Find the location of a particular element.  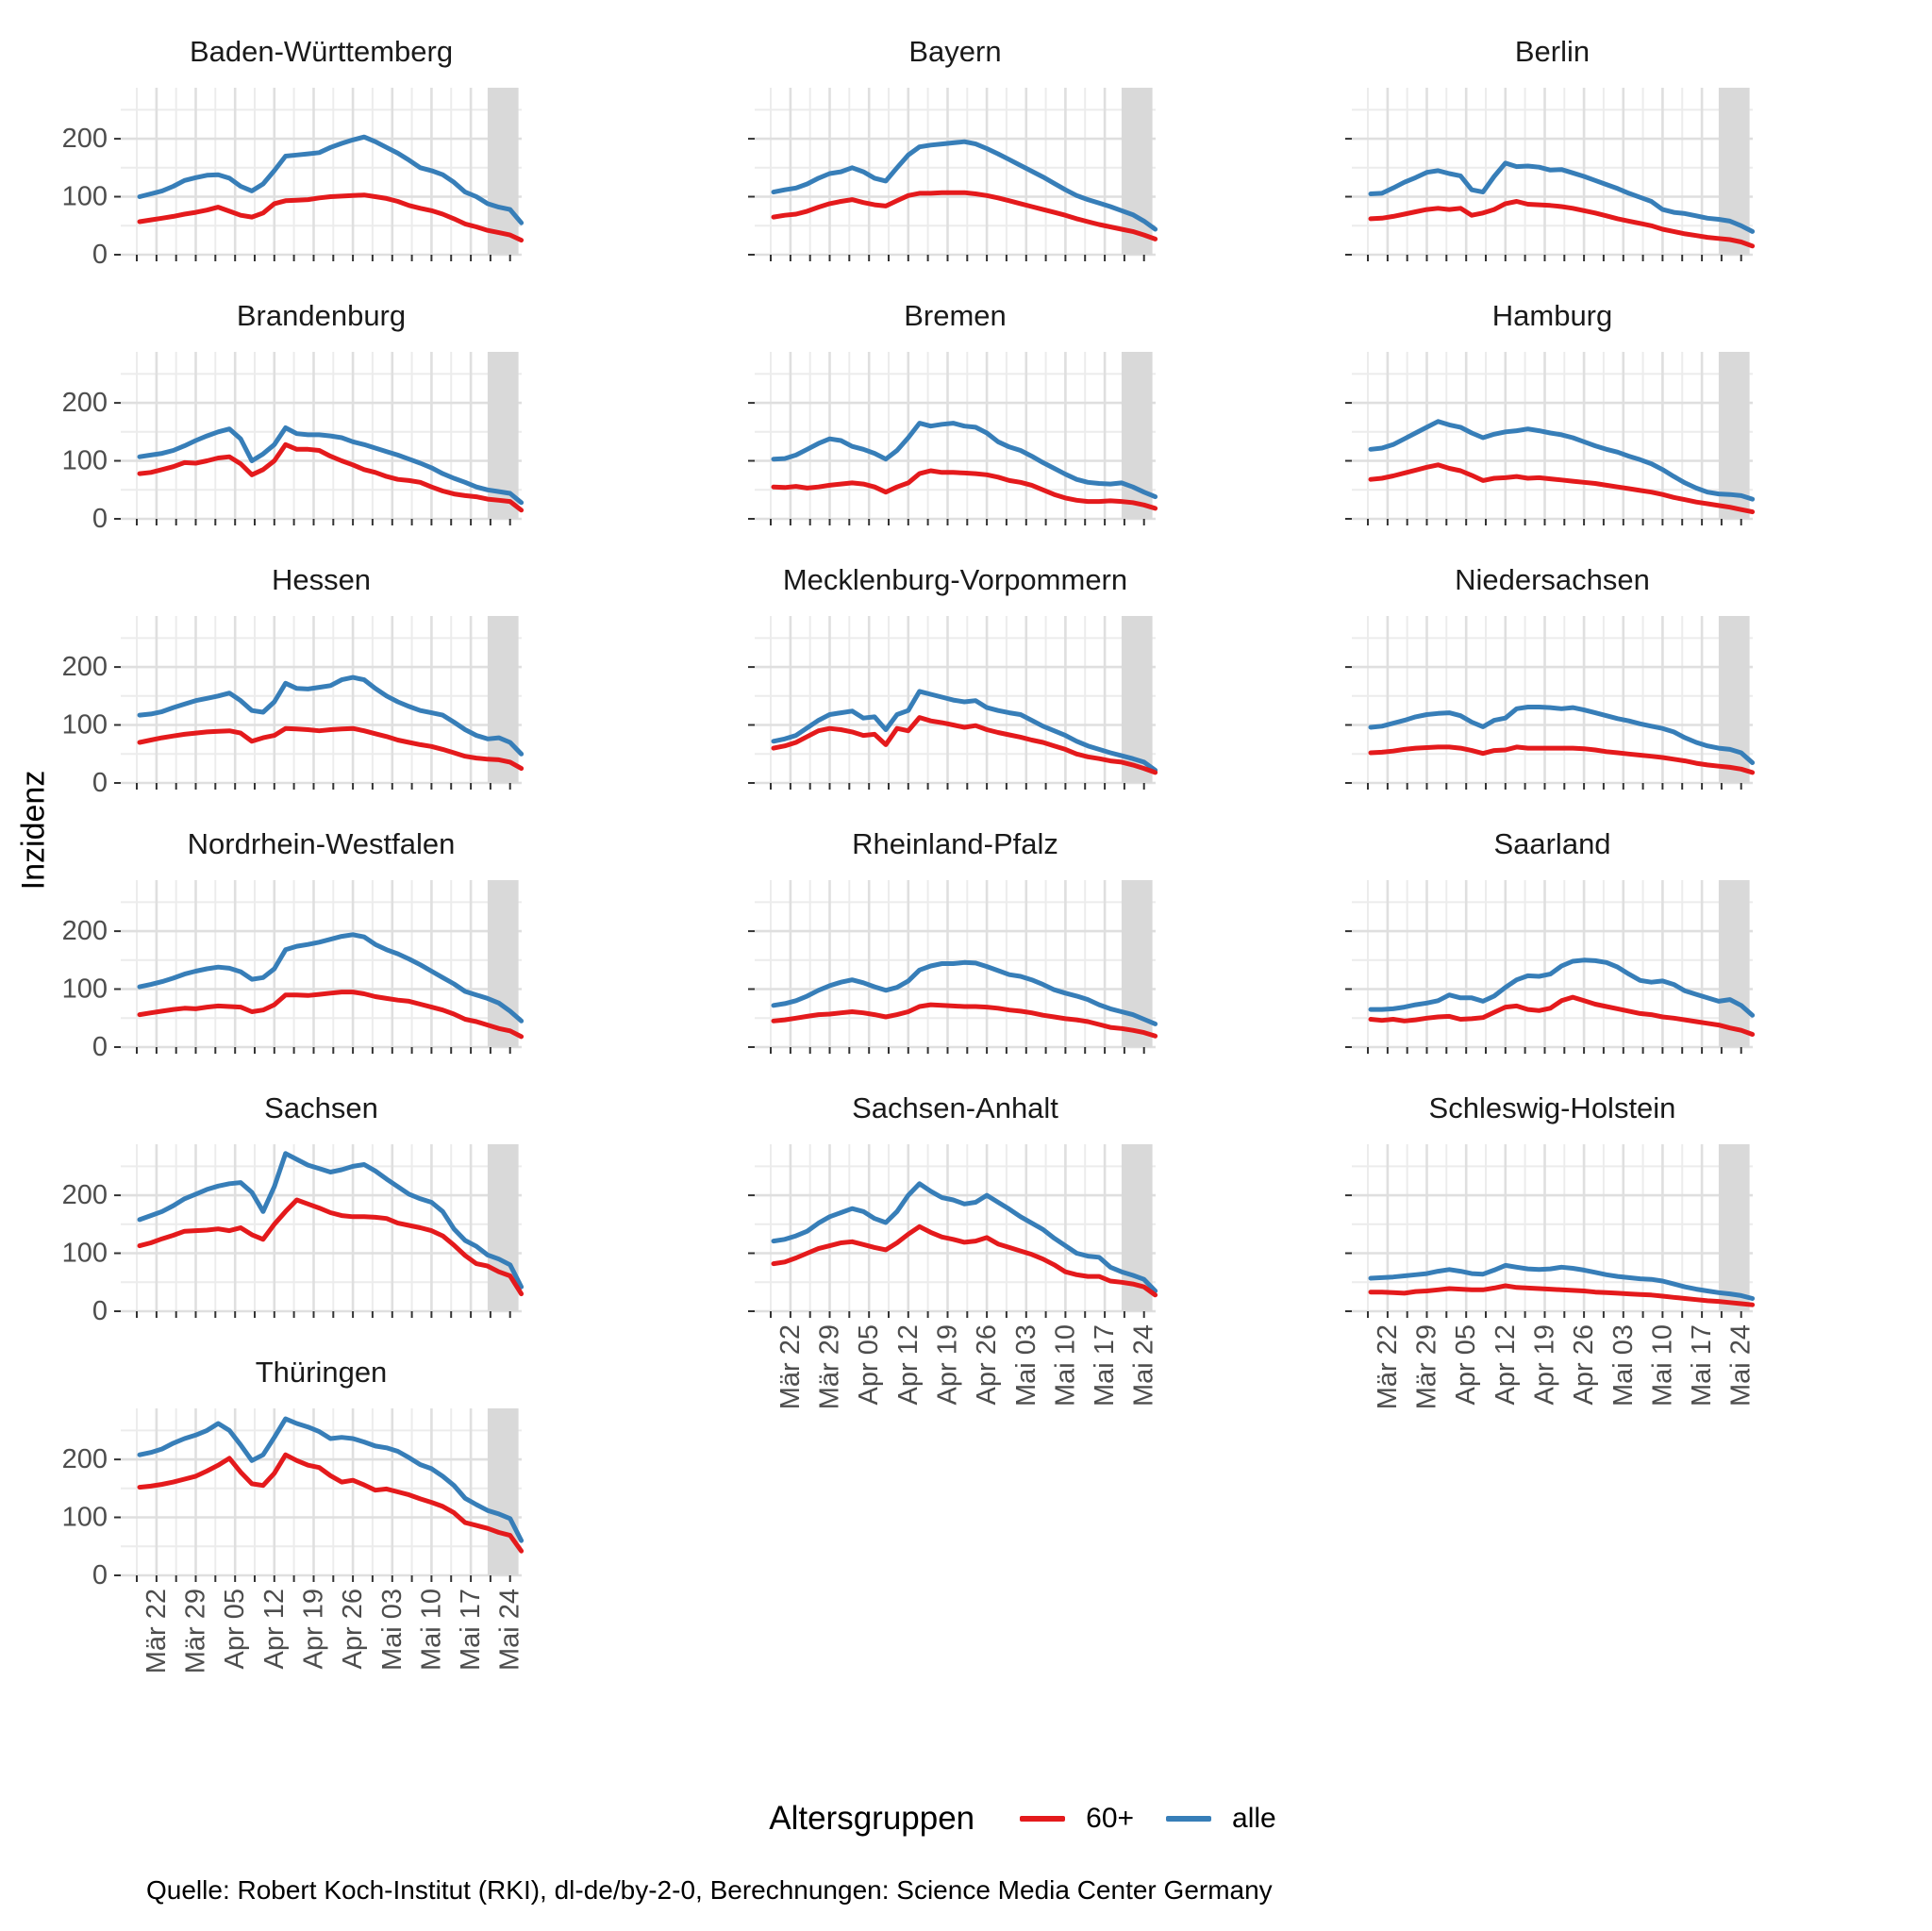

facet-title: Hessen is located at coordinates (321, 579).